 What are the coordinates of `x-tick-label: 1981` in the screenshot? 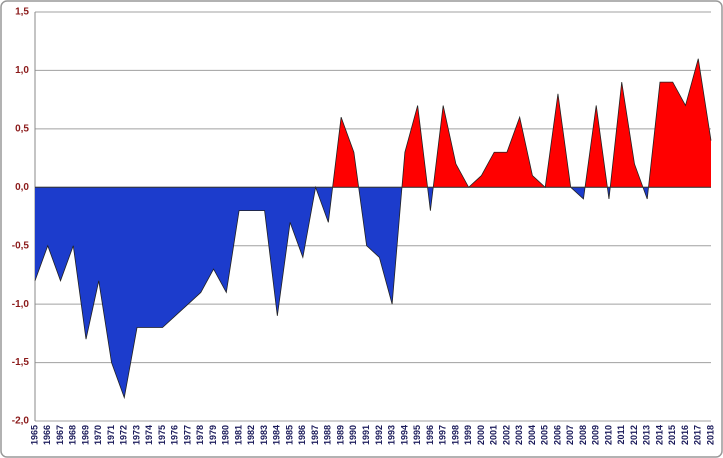 It's located at (238, 435).